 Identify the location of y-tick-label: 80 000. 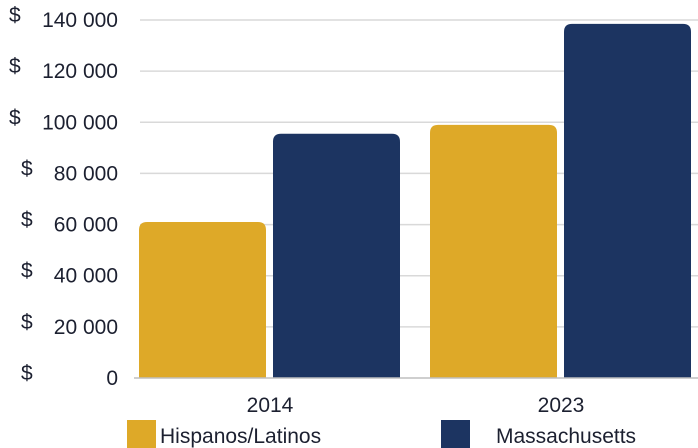
(86, 173).